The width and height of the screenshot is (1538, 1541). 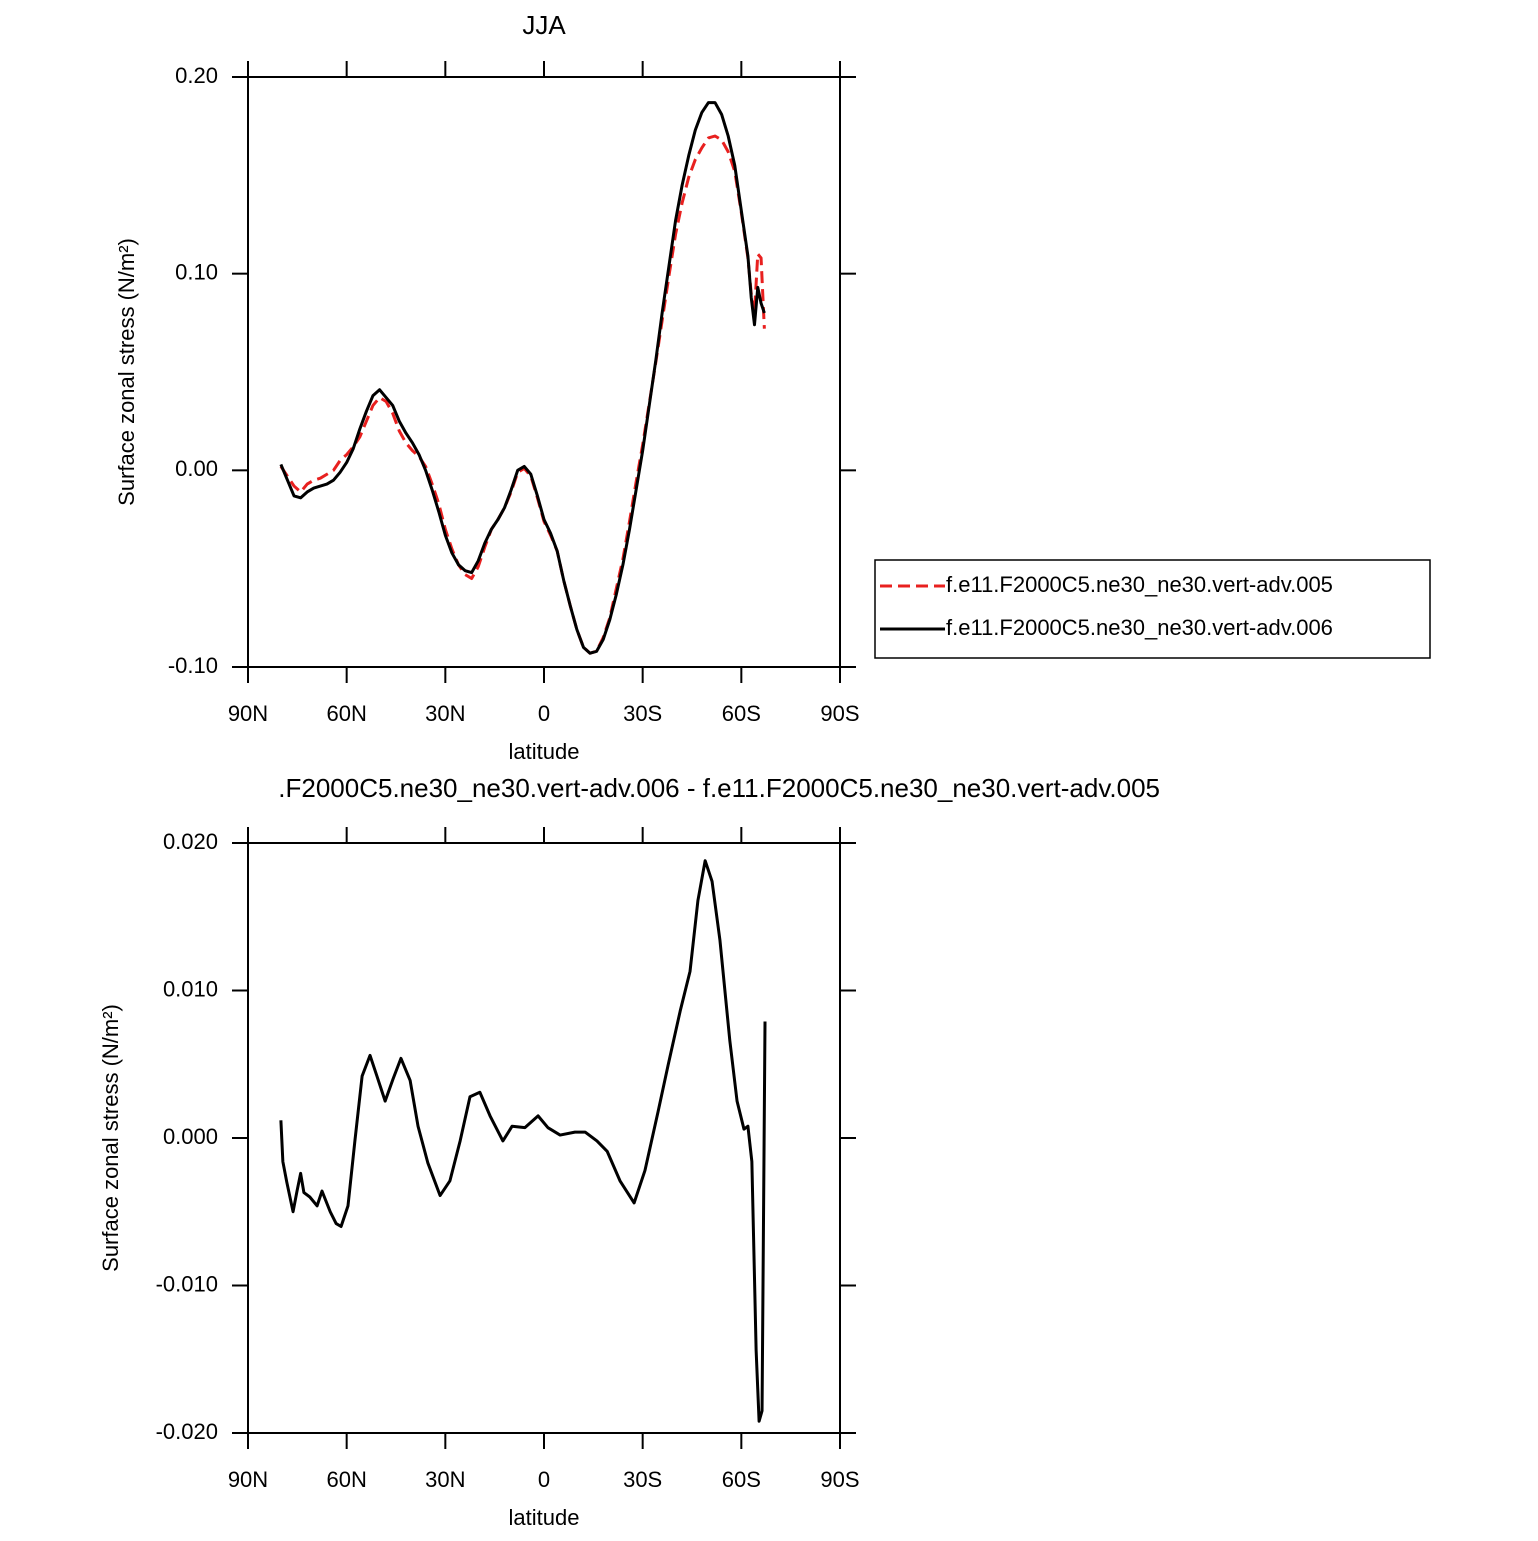 I want to click on chart-title: JJA, so click(x=544, y=25).